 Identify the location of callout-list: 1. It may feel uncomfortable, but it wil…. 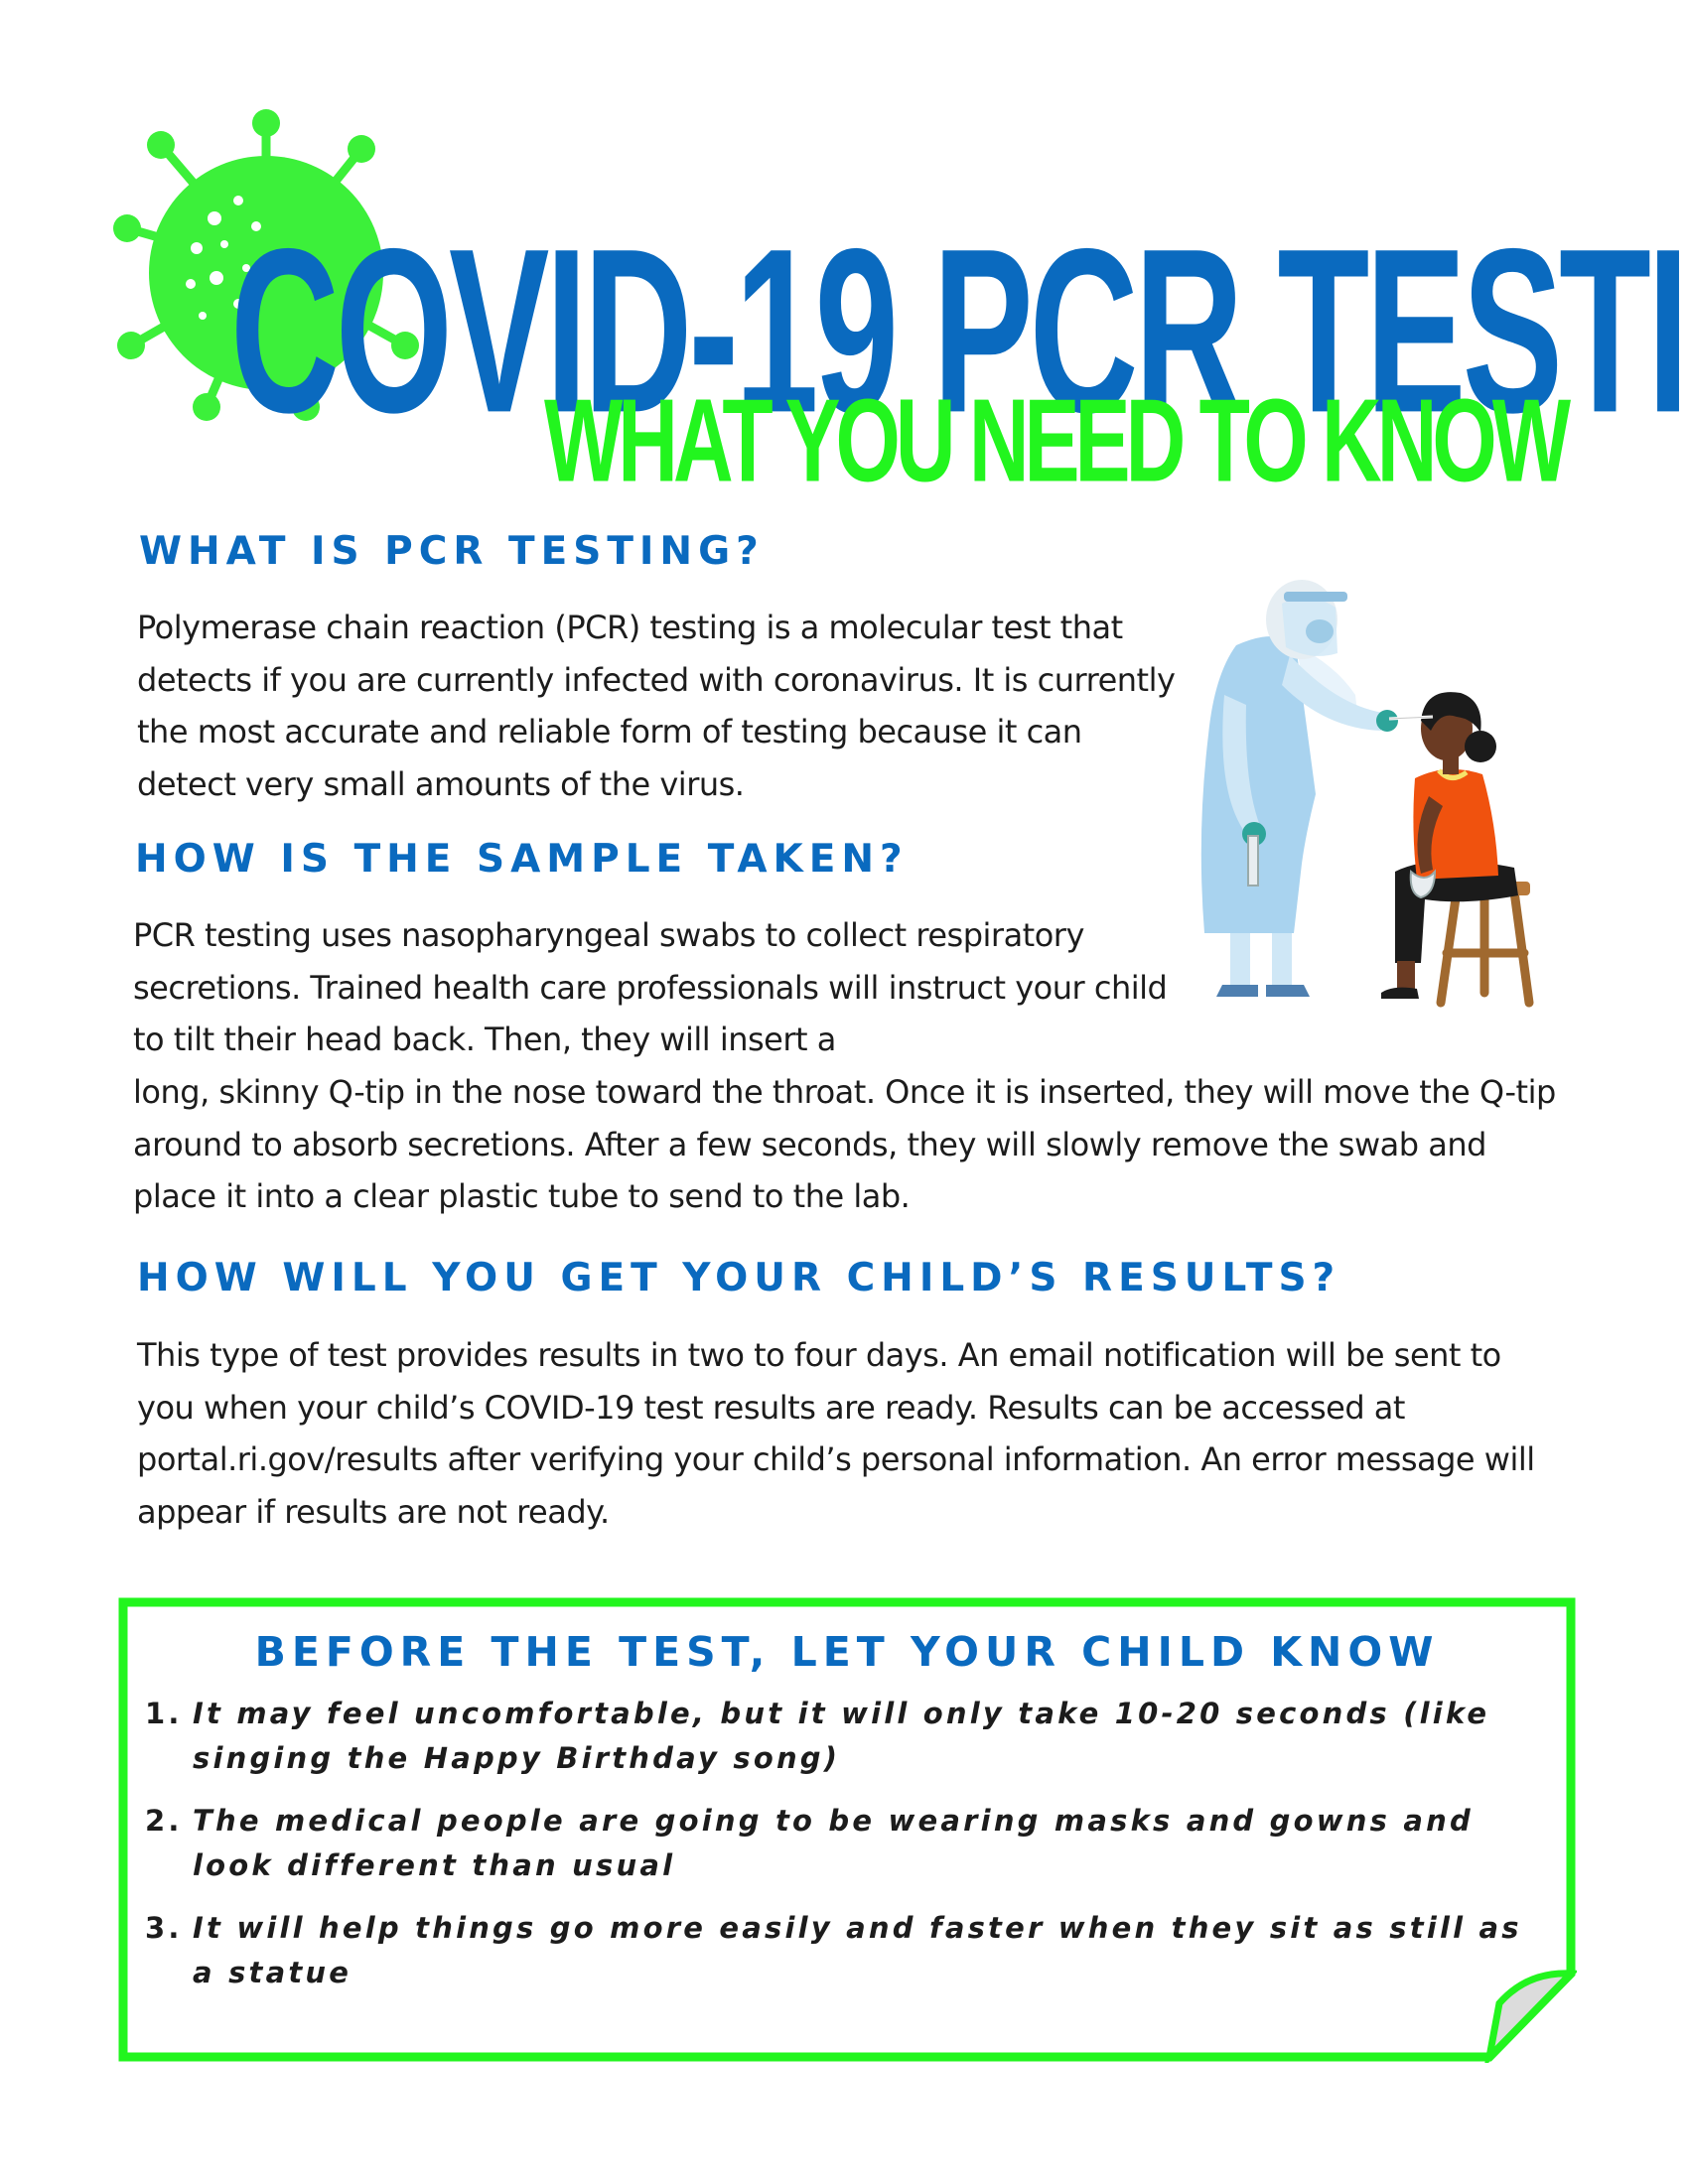
(850, 1852).